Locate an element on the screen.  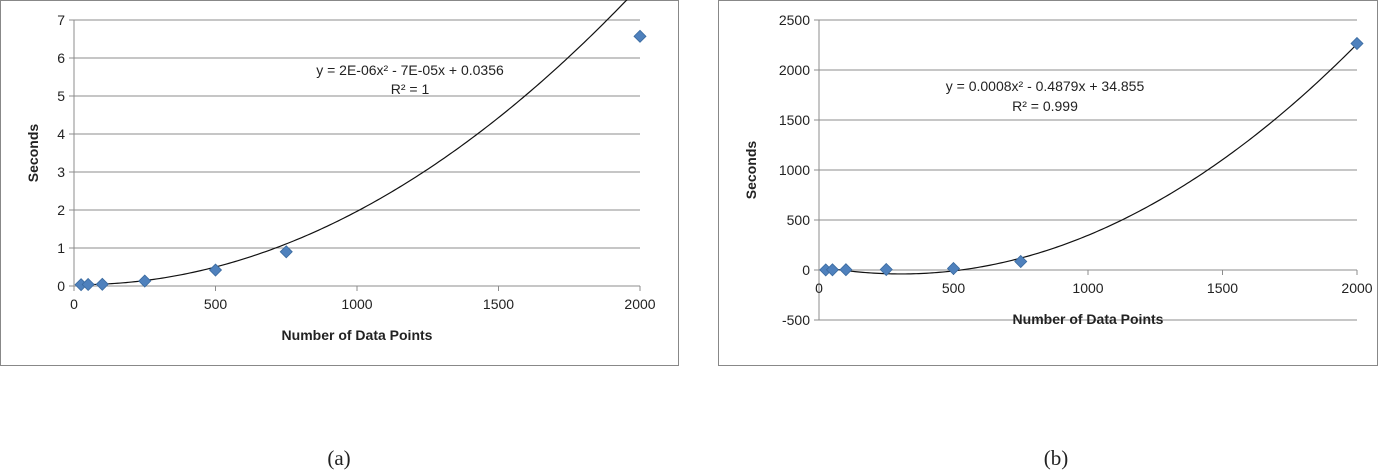
chart-a-x-tick-label: 1000 is located at coordinates (356, 304).